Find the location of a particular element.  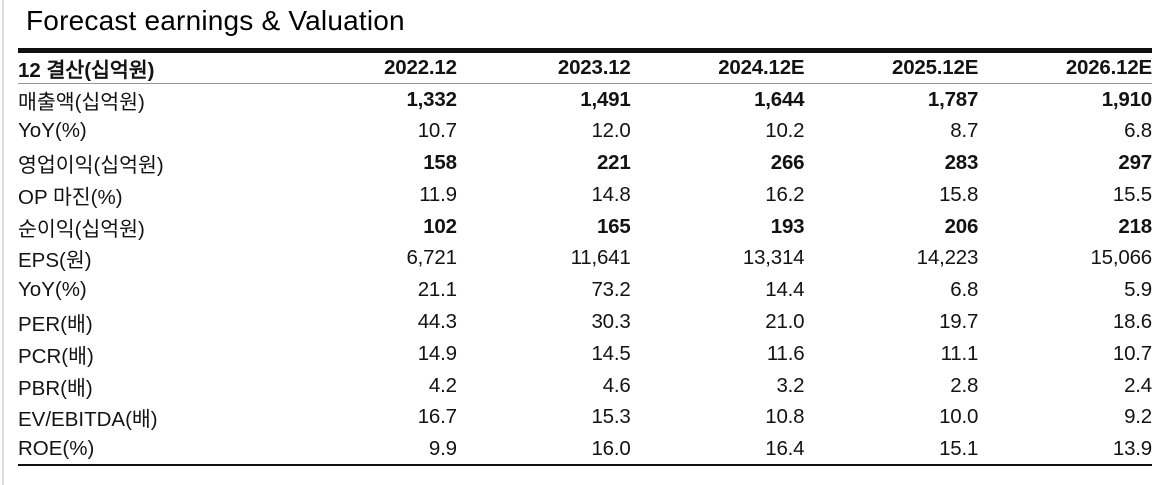

cell-value: 1,332 is located at coordinates (431, 99).